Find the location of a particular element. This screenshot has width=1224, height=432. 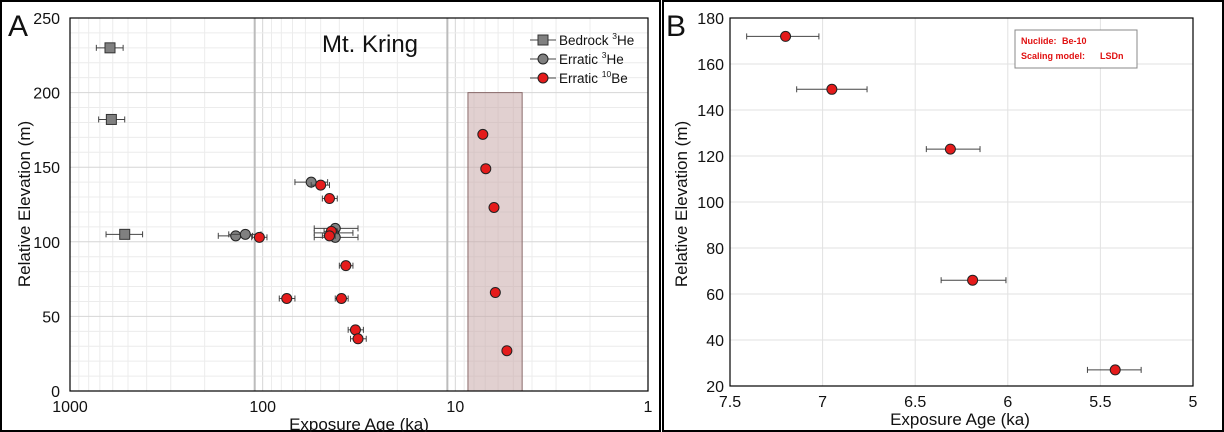

y-tick-label: 250 is located at coordinates (46, 19).